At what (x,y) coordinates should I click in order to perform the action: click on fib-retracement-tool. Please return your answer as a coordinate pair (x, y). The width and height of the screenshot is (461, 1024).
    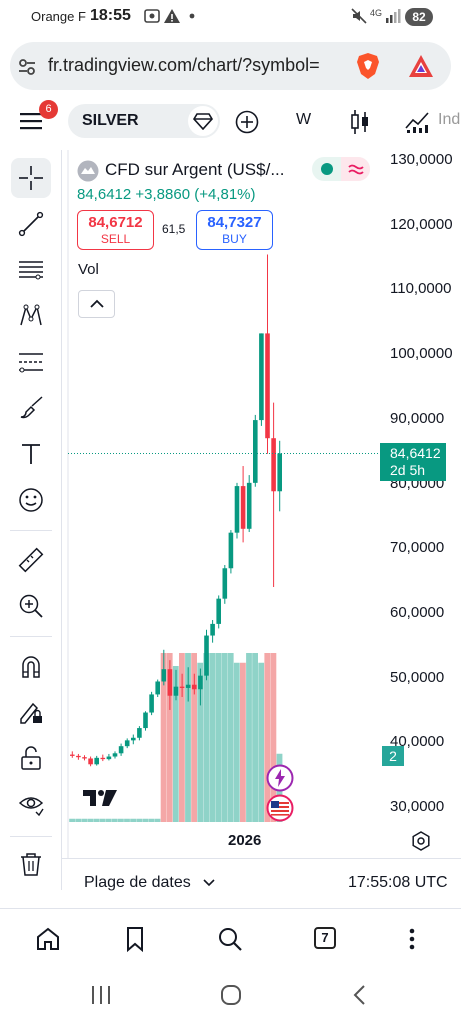
    Looking at the image, I should click on (31, 270).